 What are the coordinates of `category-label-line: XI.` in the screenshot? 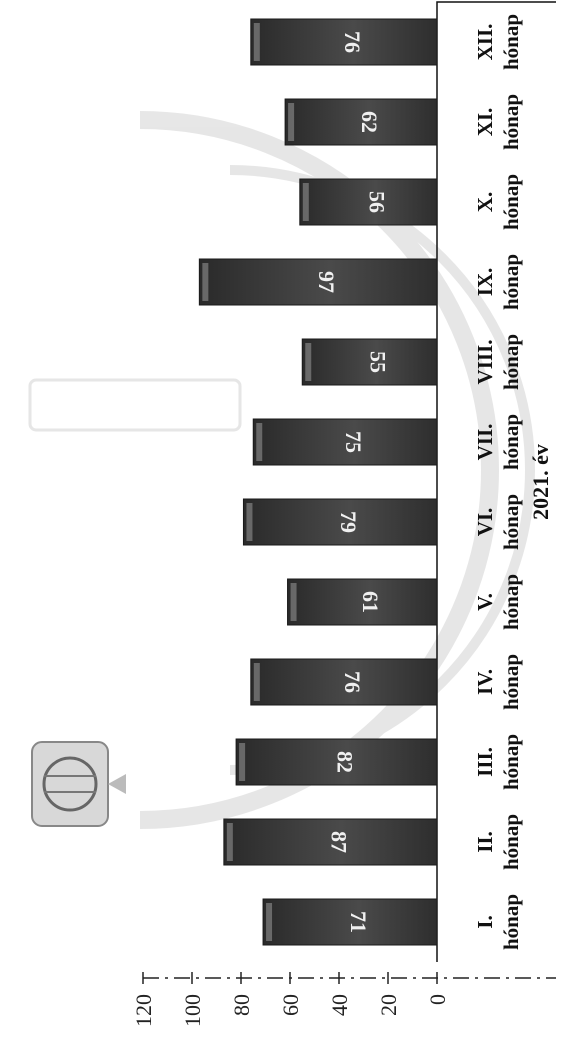 It's located at (485, 122).